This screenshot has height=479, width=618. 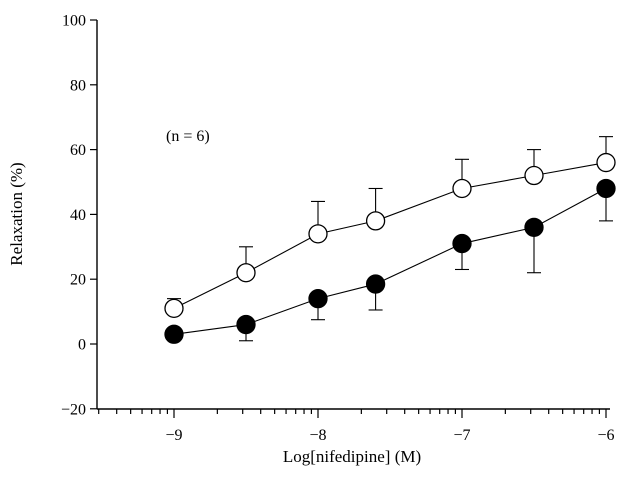 I want to click on x-tick-label: −8, so click(x=317, y=435).